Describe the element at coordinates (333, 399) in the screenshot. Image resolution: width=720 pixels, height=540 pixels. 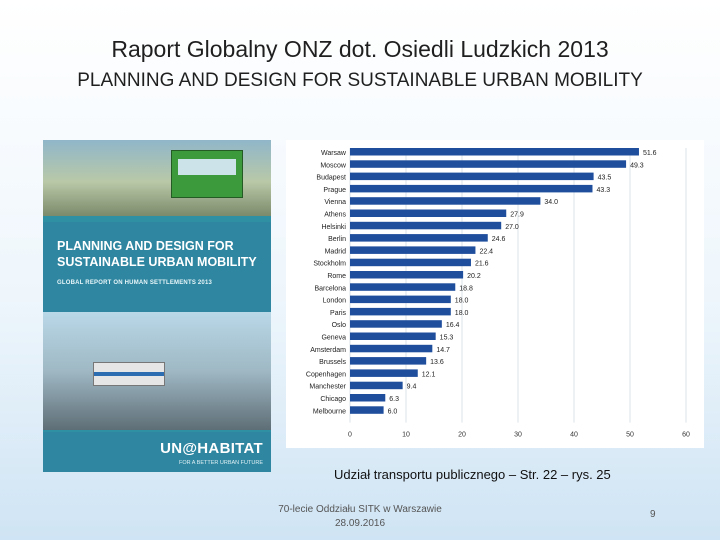
I see `category-label-20: Chicago` at that location.